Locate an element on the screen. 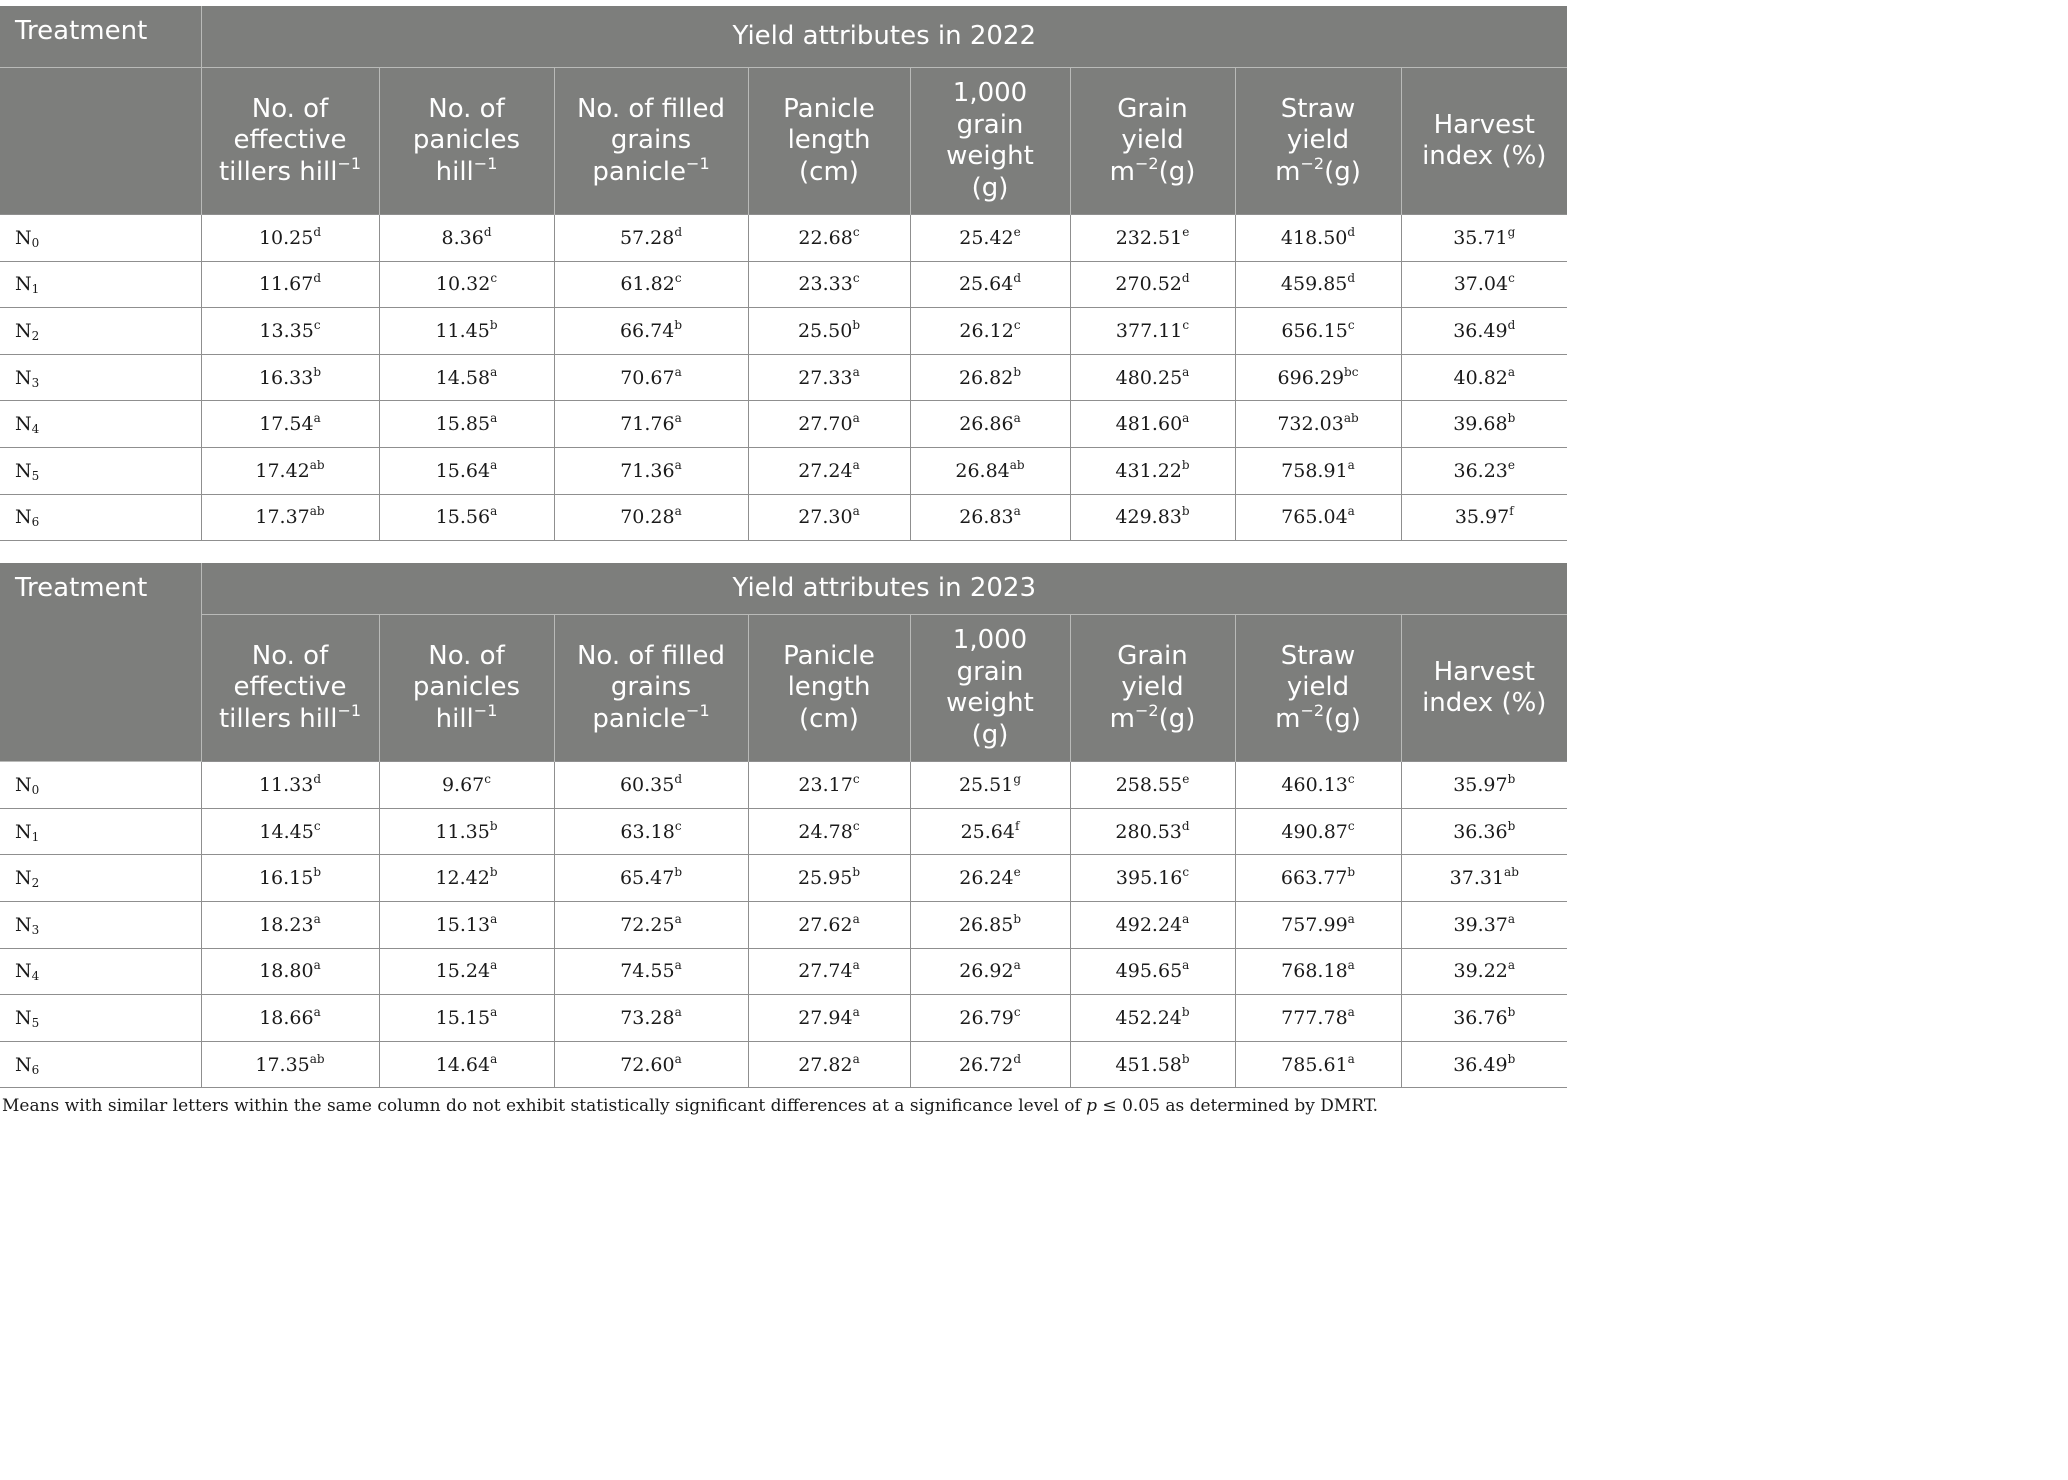 The width and height of the screenshot is (2068, 1480). value-cell: 10.32c is located at coordinates (466, 284).